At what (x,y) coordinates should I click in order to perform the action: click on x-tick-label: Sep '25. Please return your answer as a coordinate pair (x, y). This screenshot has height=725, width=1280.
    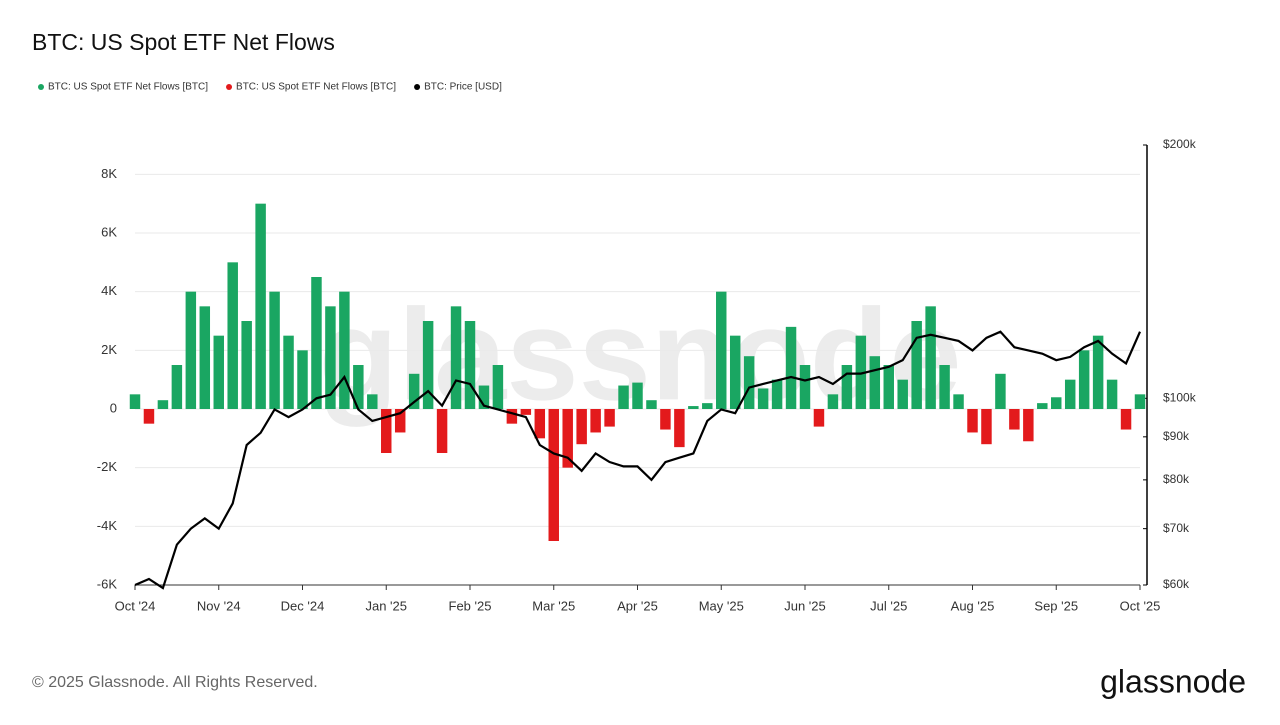
    Looking at the image, I should click on (1056, 605).